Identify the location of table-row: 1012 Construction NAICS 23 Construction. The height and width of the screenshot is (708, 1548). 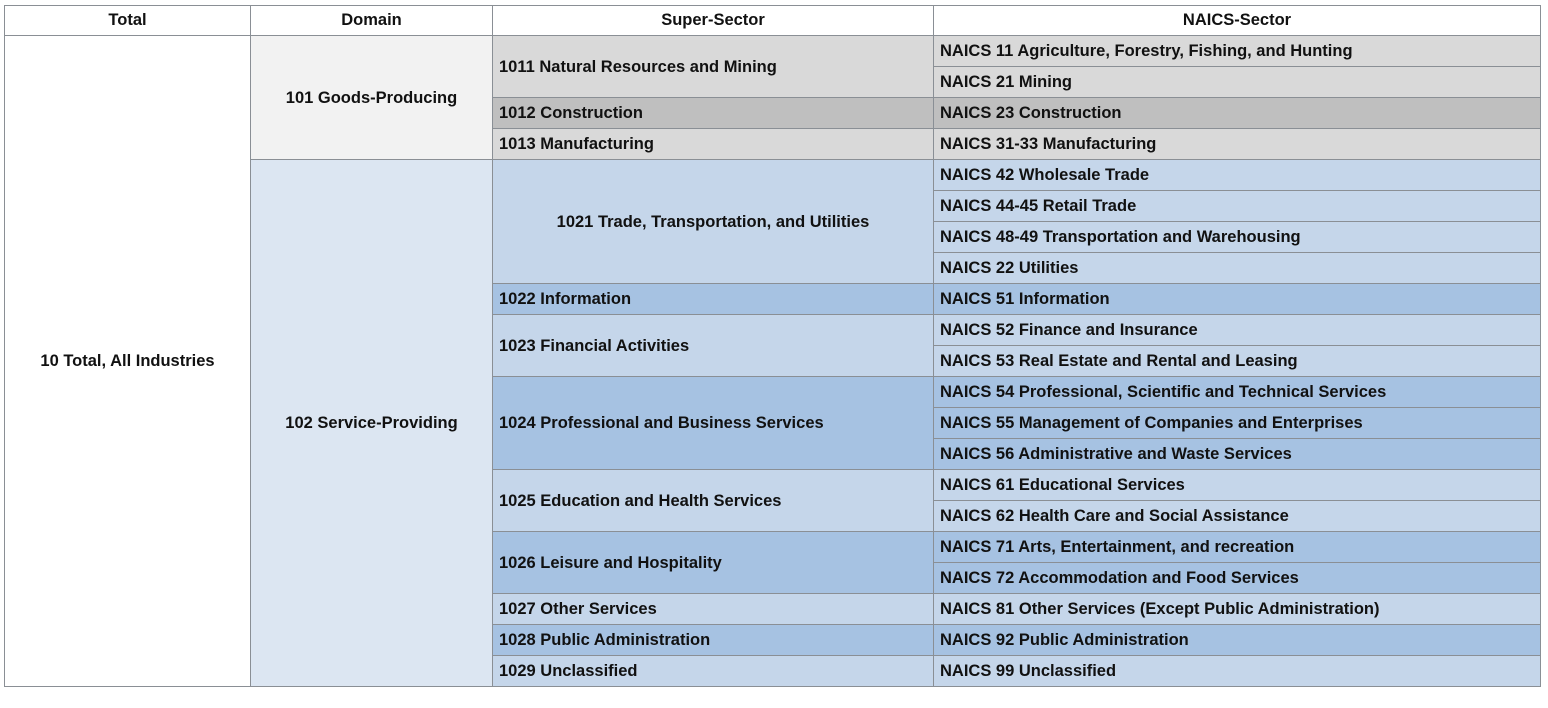
(773, 113).